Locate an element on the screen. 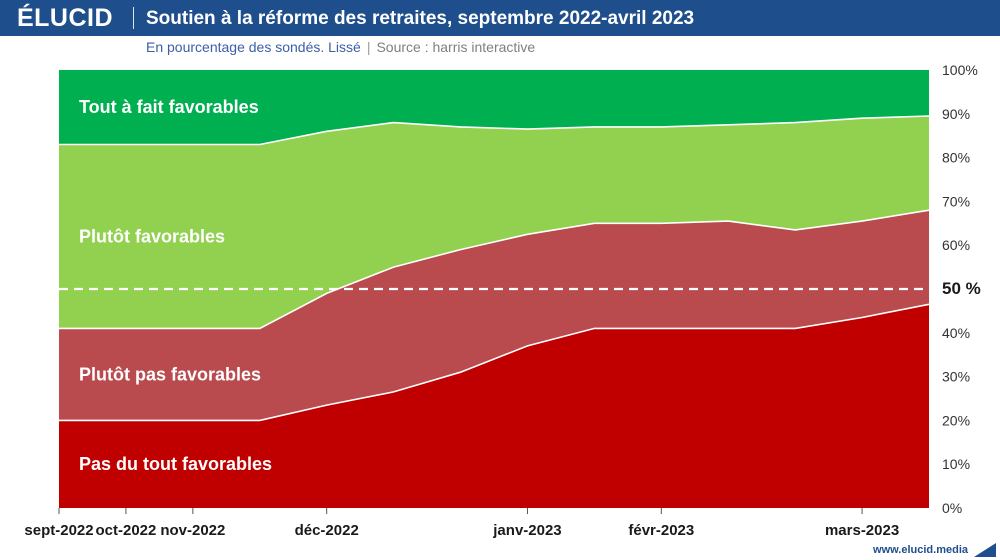 This screenshot has width=1000, height=560. y-tick-label: 0% is located at coordinates (952, 508).